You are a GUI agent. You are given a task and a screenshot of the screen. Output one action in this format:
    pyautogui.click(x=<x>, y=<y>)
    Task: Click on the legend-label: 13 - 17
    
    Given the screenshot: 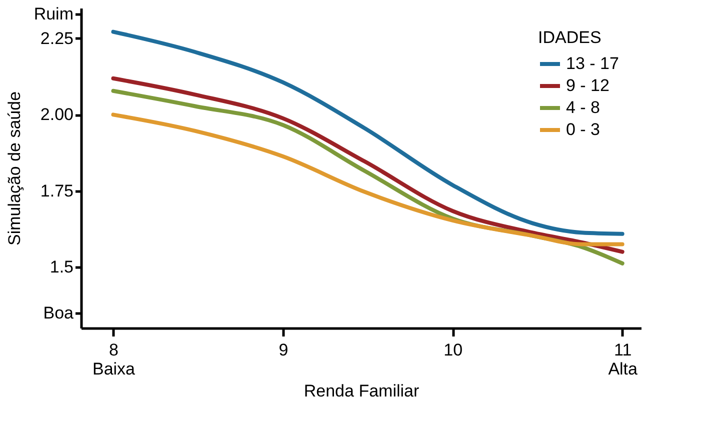 What is the action you would take?
    pyautogui.click(x=592, y=63)
    